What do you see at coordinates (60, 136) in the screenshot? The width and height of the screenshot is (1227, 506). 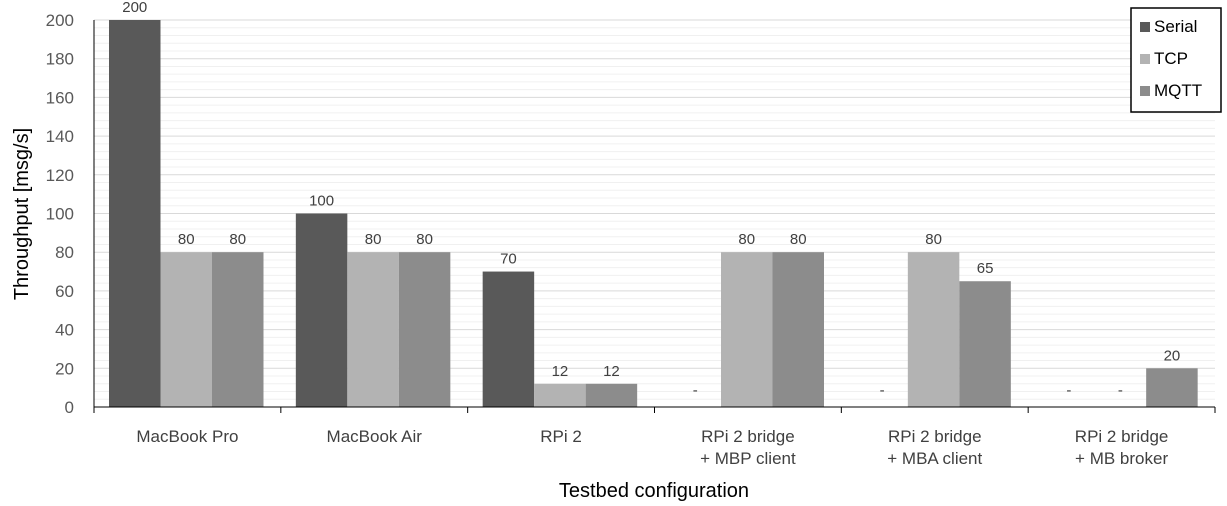 I see `y-tick-label: 140` at bounding box center [60, 136].